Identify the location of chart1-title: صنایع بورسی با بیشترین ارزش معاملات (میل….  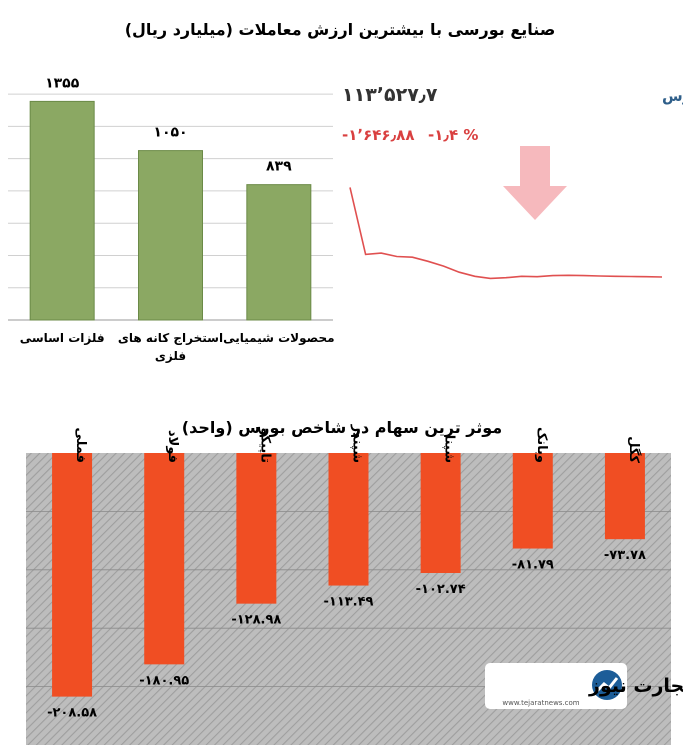
(340, 29).